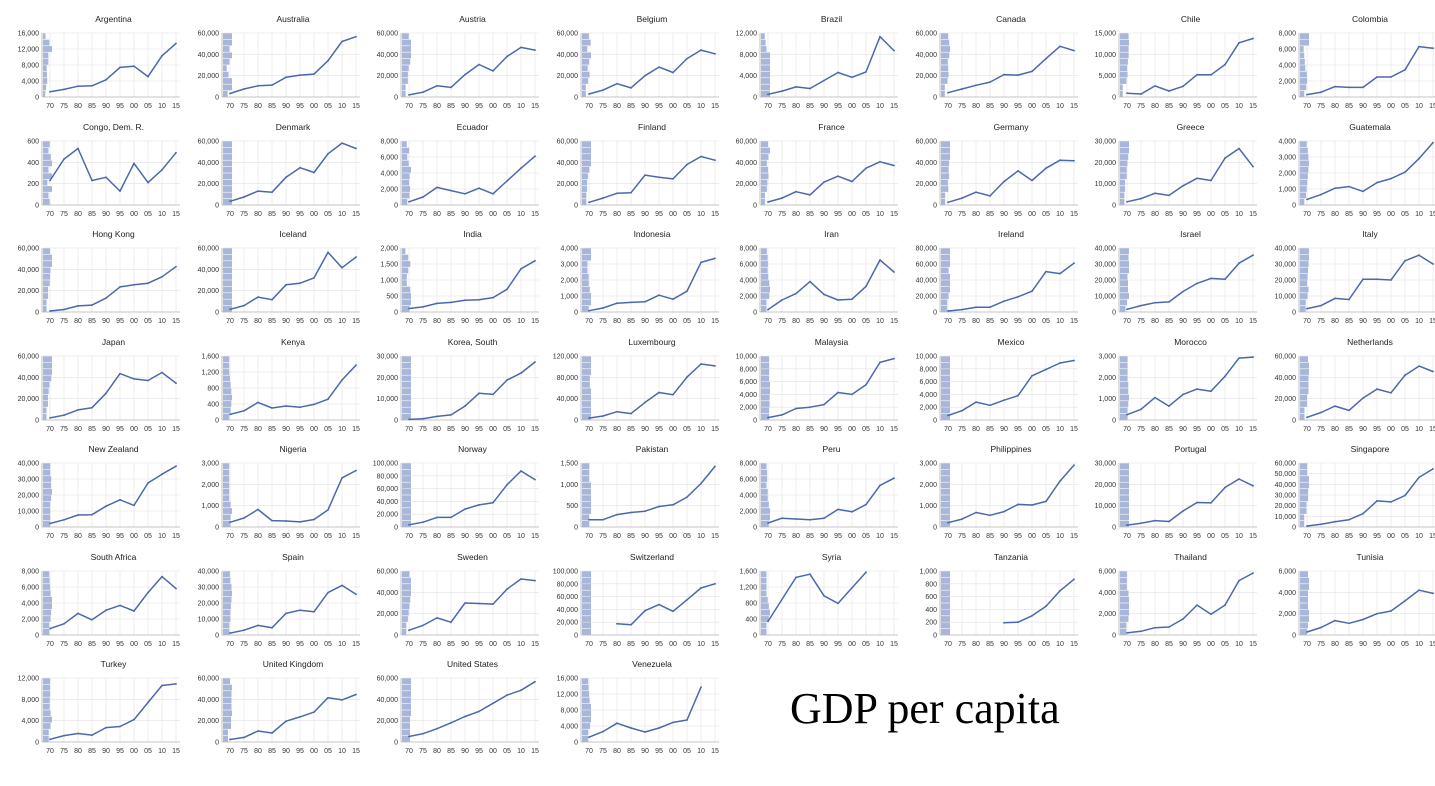 Image resolution: width=1435 pixels, height=786 pixels. Describe the element at coordinates (92, 751) in the screenshot. I see `x-tick-label: 85` at that location.